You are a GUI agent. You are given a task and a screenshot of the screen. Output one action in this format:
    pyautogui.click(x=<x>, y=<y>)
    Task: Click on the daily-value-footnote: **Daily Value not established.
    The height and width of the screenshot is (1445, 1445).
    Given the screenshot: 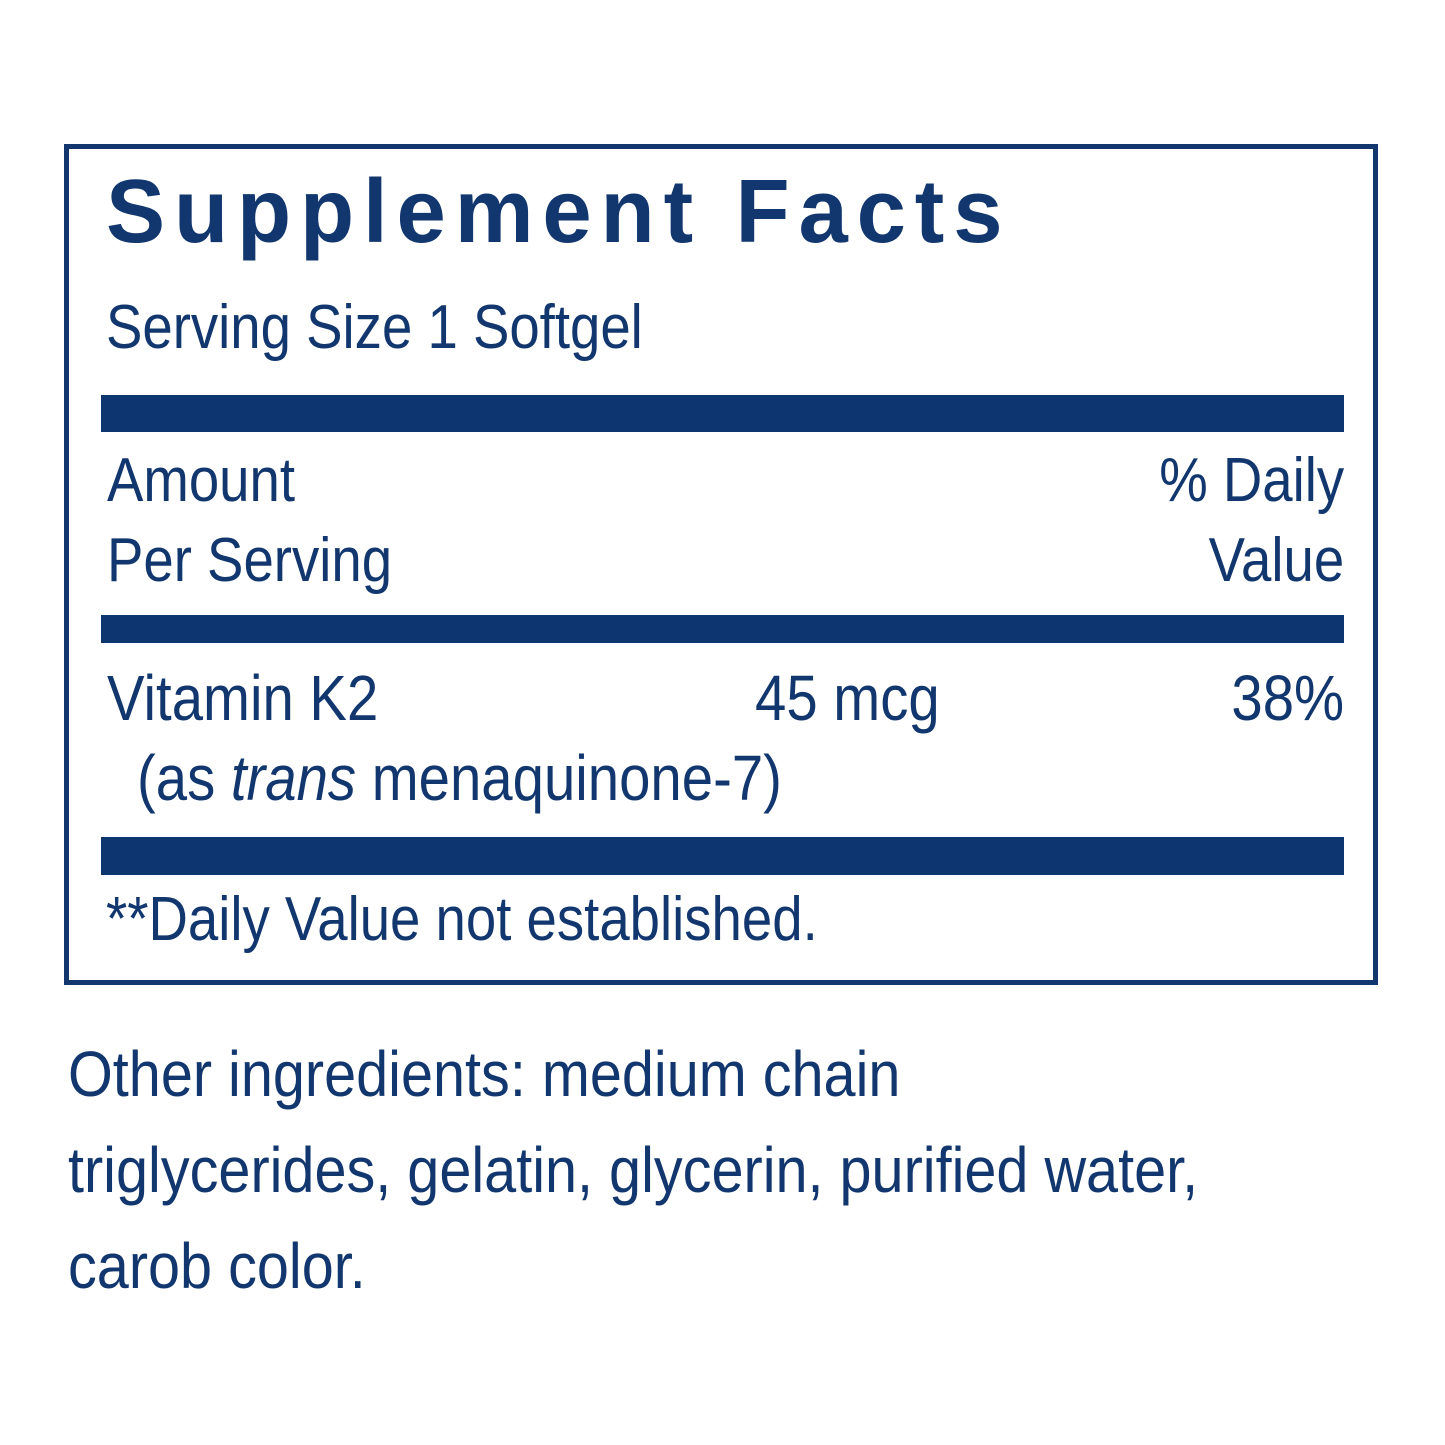 What is the action you would take?
    pyautogui.click(x=462, y=919)
    